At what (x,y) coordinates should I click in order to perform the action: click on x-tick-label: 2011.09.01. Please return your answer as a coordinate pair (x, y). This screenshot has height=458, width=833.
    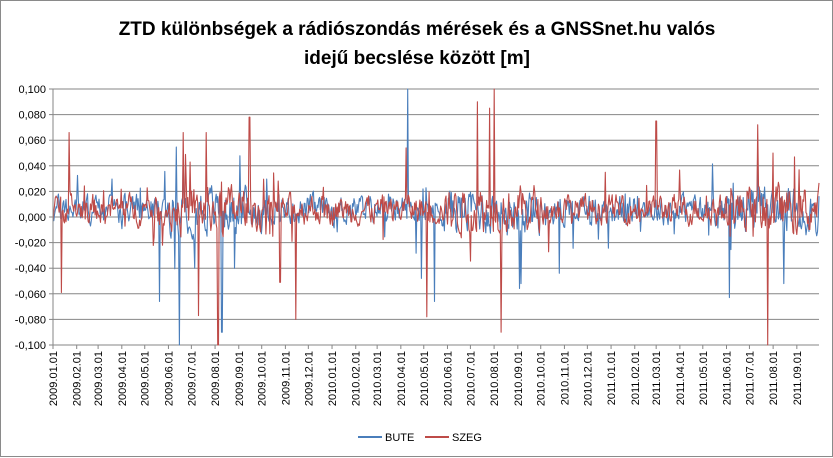
    Looking at the image, I should click on (798, 378).